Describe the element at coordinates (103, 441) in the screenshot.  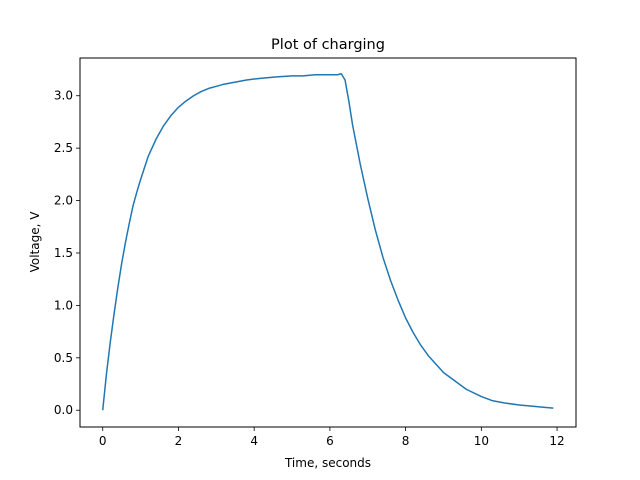
I see `x-tick-label: 0` at that location.